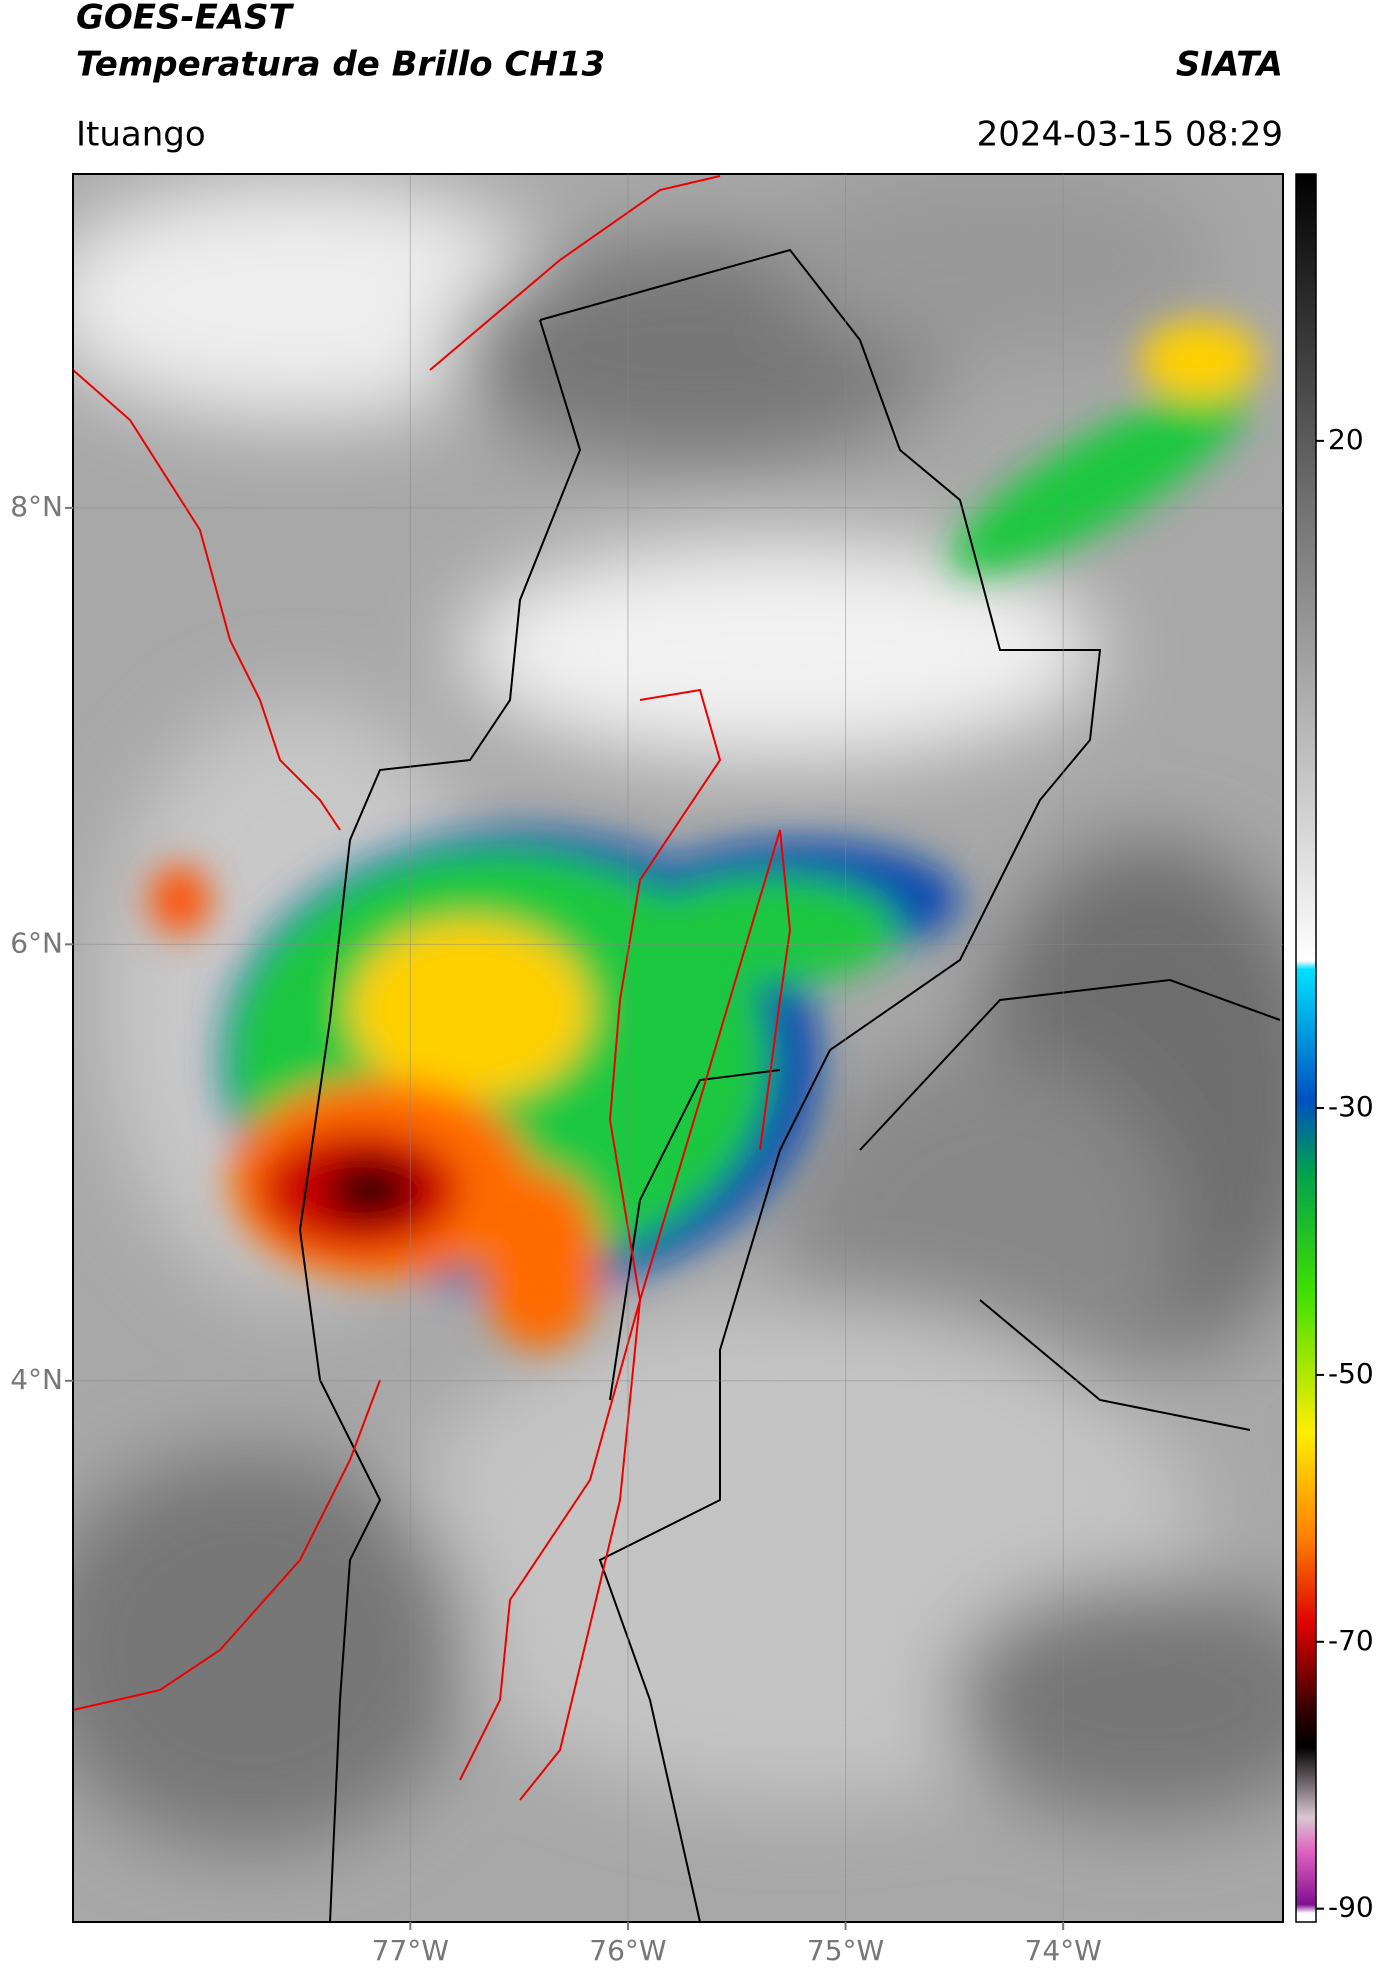 The image size is (1384, 1985). What do you see at coordinates (1306, 1048) in the screenshot?
I see `colorbar` at bounding box center [1306, 1048].